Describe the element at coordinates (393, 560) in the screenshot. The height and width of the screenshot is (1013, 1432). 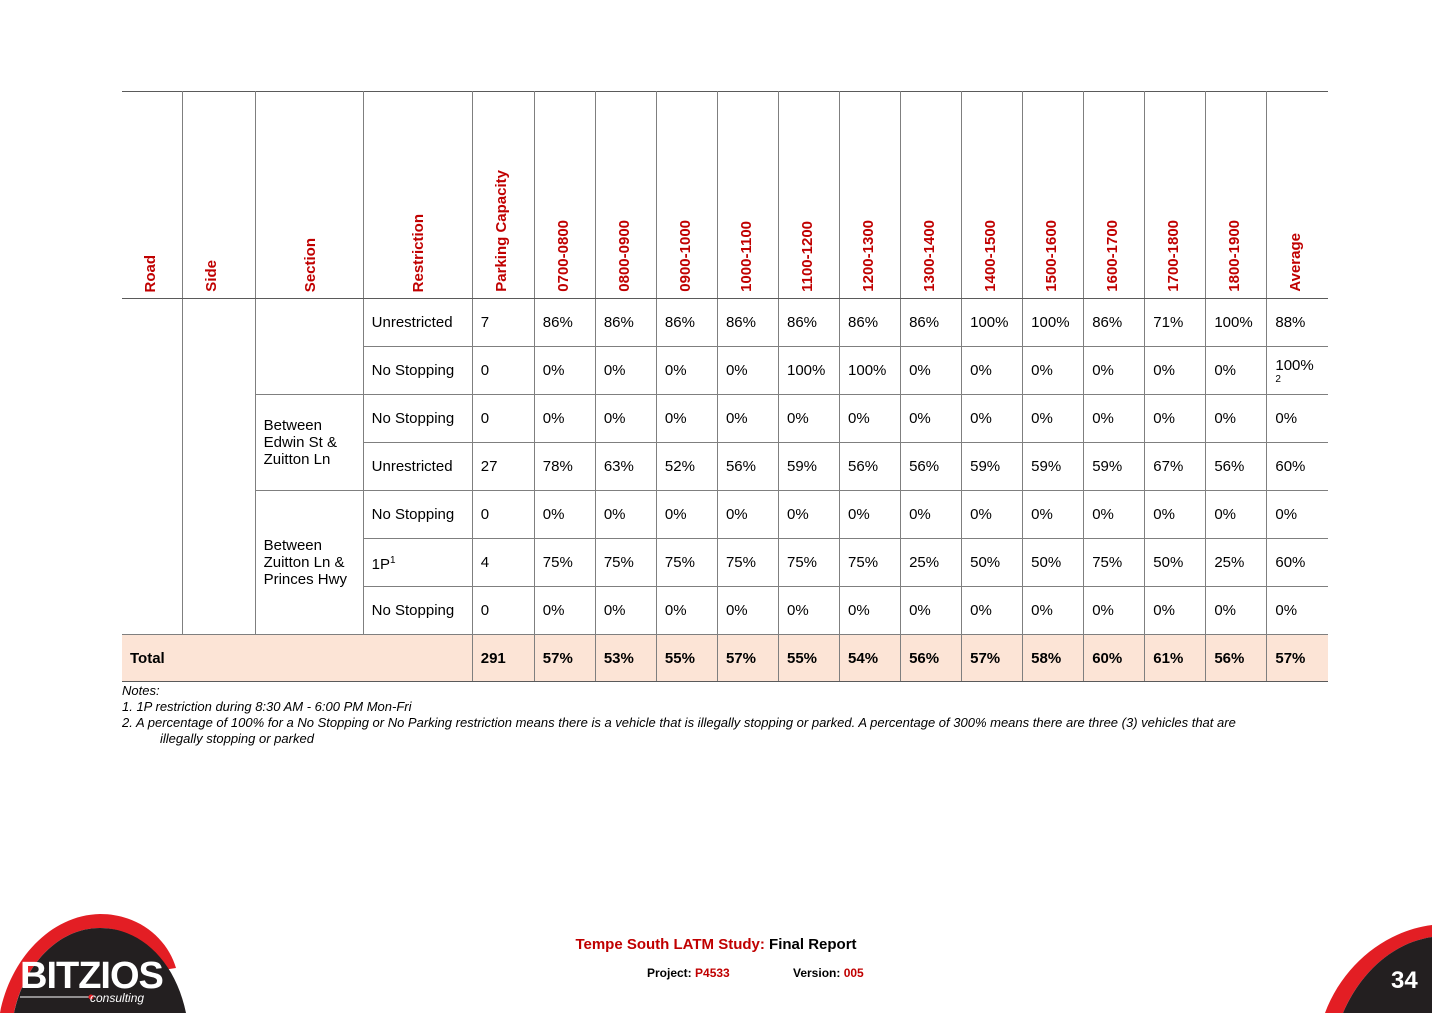
I see `footnote-ref: 1` at that location.